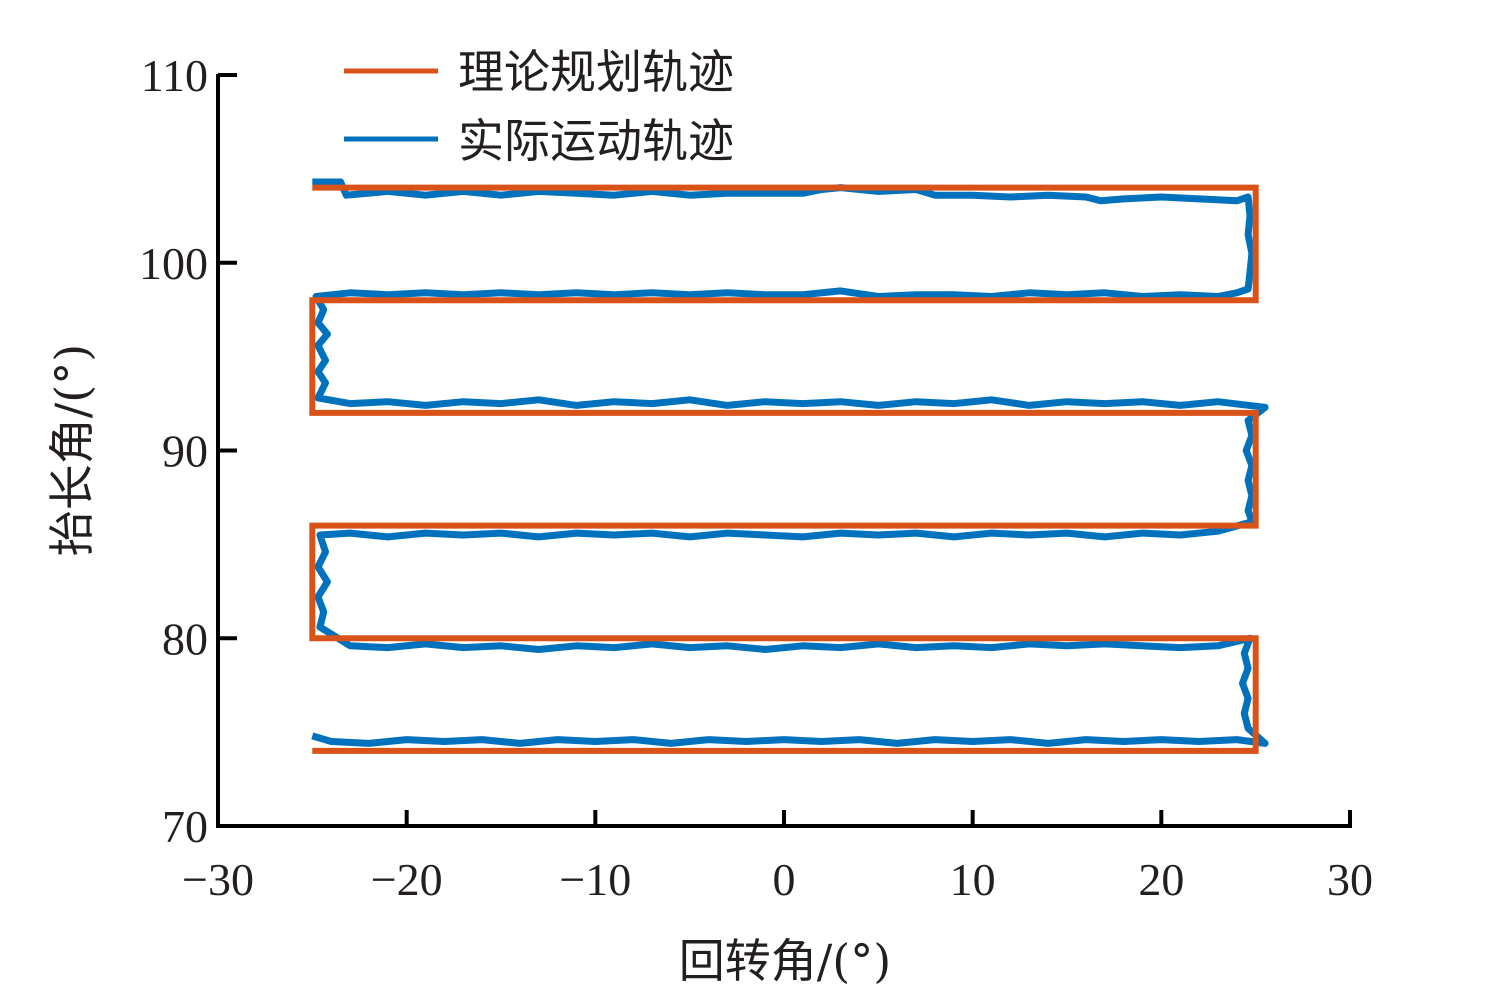  What do you see at coordinates (174, 75) in the screenshot?
I see `y-tick-label: 110` at bounding box center [174, 75].